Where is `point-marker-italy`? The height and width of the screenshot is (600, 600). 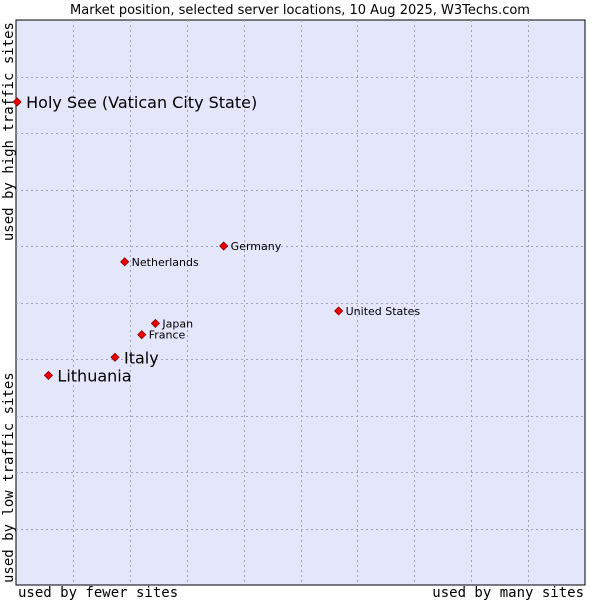 point-marker-italy is located at coordinates (115, 357).